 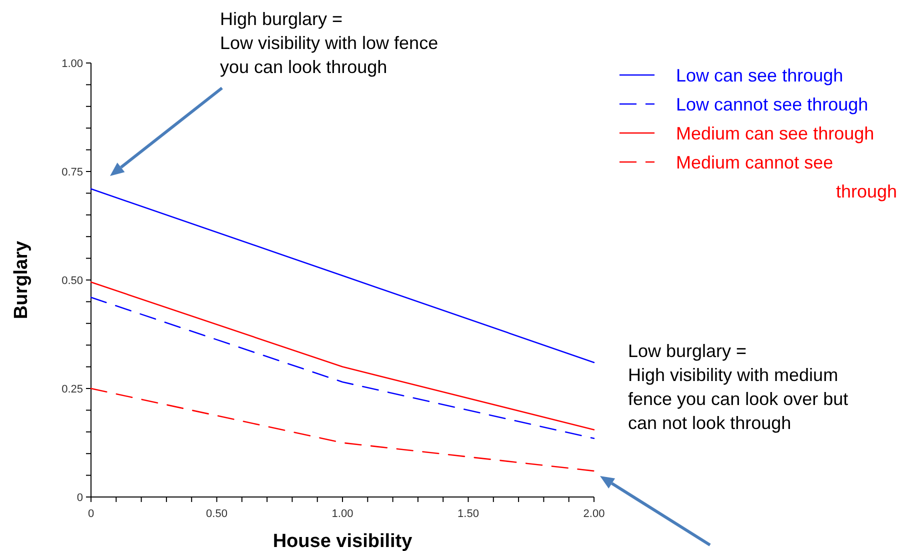 I want to click on legend-label: Low cannot see through, so click(x=772, y=104).